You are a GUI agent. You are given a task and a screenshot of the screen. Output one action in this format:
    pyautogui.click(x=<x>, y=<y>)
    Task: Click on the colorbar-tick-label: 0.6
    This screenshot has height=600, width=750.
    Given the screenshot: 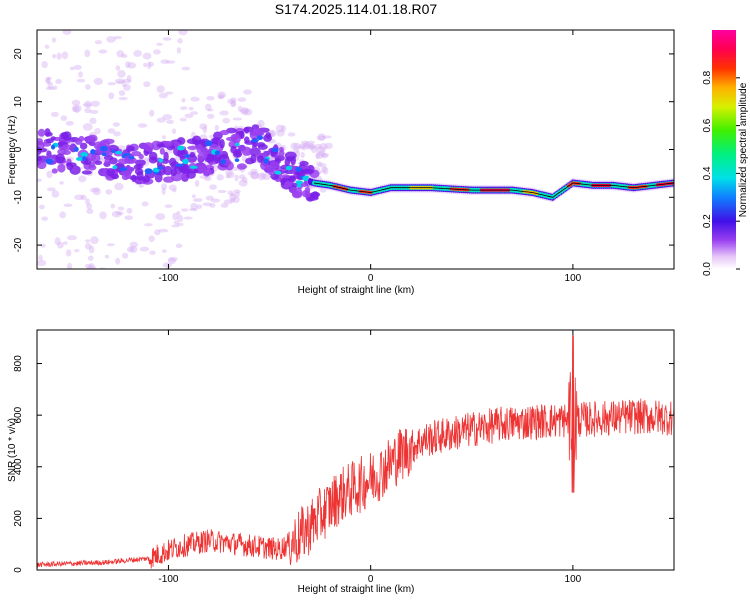 What is the action you would take?
    pyautogui.click(x=707, y=125)
    